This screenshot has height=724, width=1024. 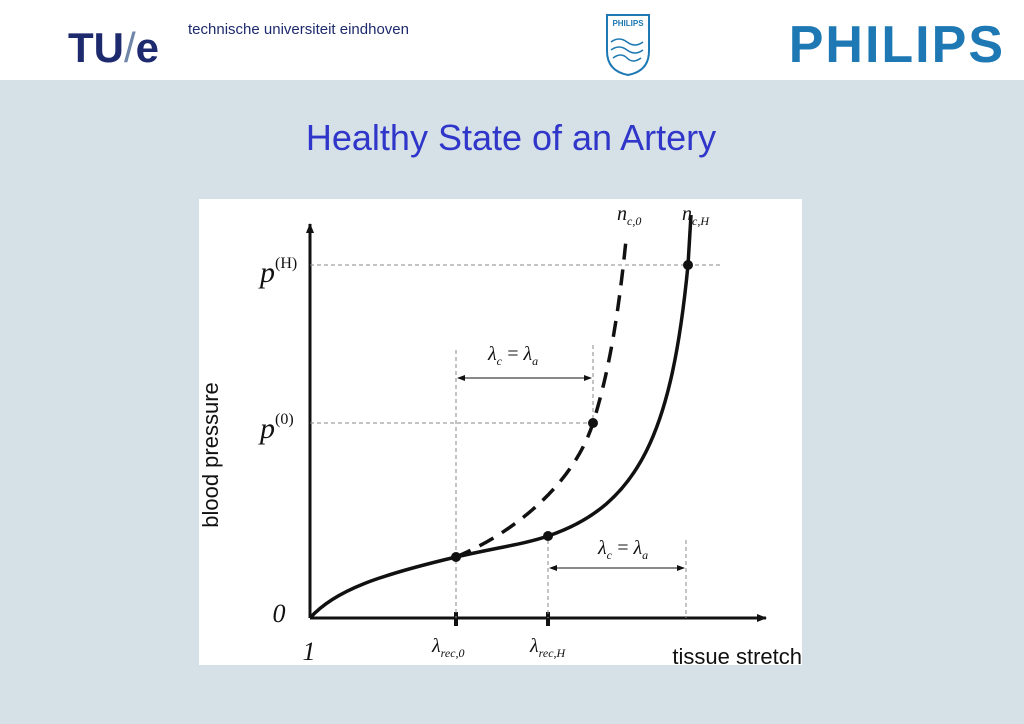 What do you see at coordinates (701, 221) in the screenshot?
I see `label-sub: c,H` at bounding box center [701, 221].